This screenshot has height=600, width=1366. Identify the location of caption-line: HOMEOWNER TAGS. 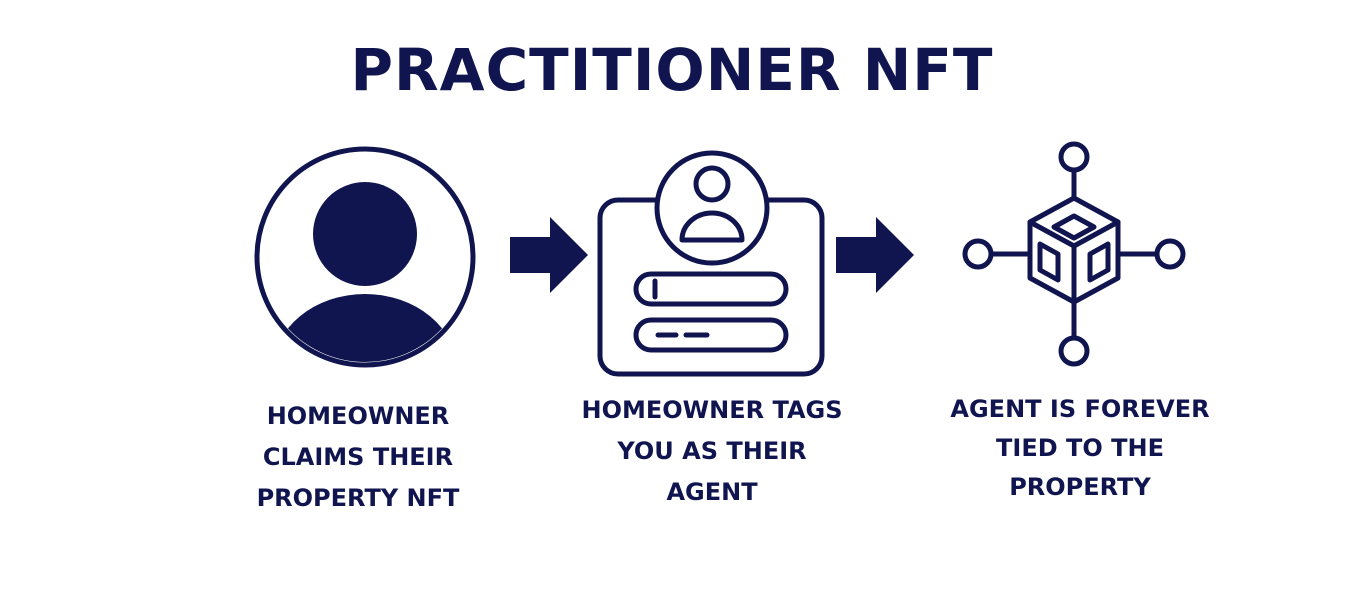
(712, 410).